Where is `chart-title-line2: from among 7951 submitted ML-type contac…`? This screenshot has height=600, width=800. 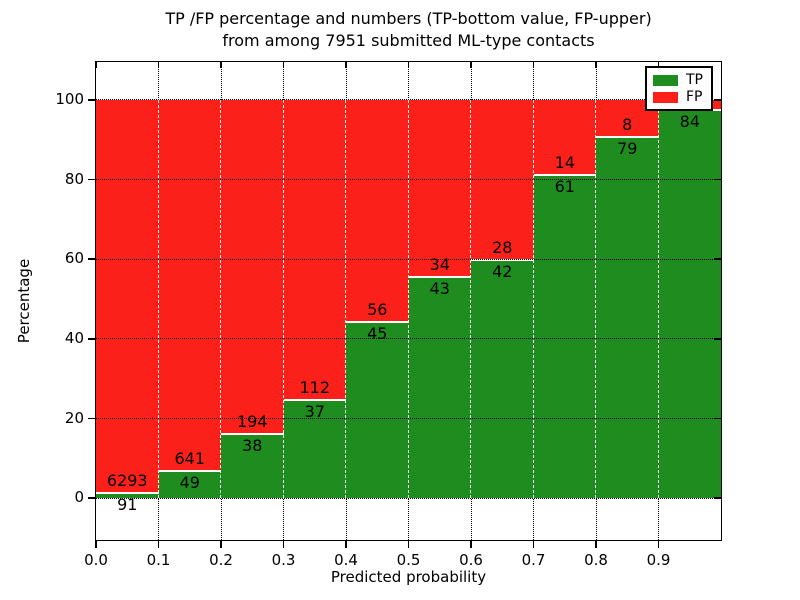
chart-title-line2: from among 7951 submitted ML-type contac… is located at coordinates (408, 40).